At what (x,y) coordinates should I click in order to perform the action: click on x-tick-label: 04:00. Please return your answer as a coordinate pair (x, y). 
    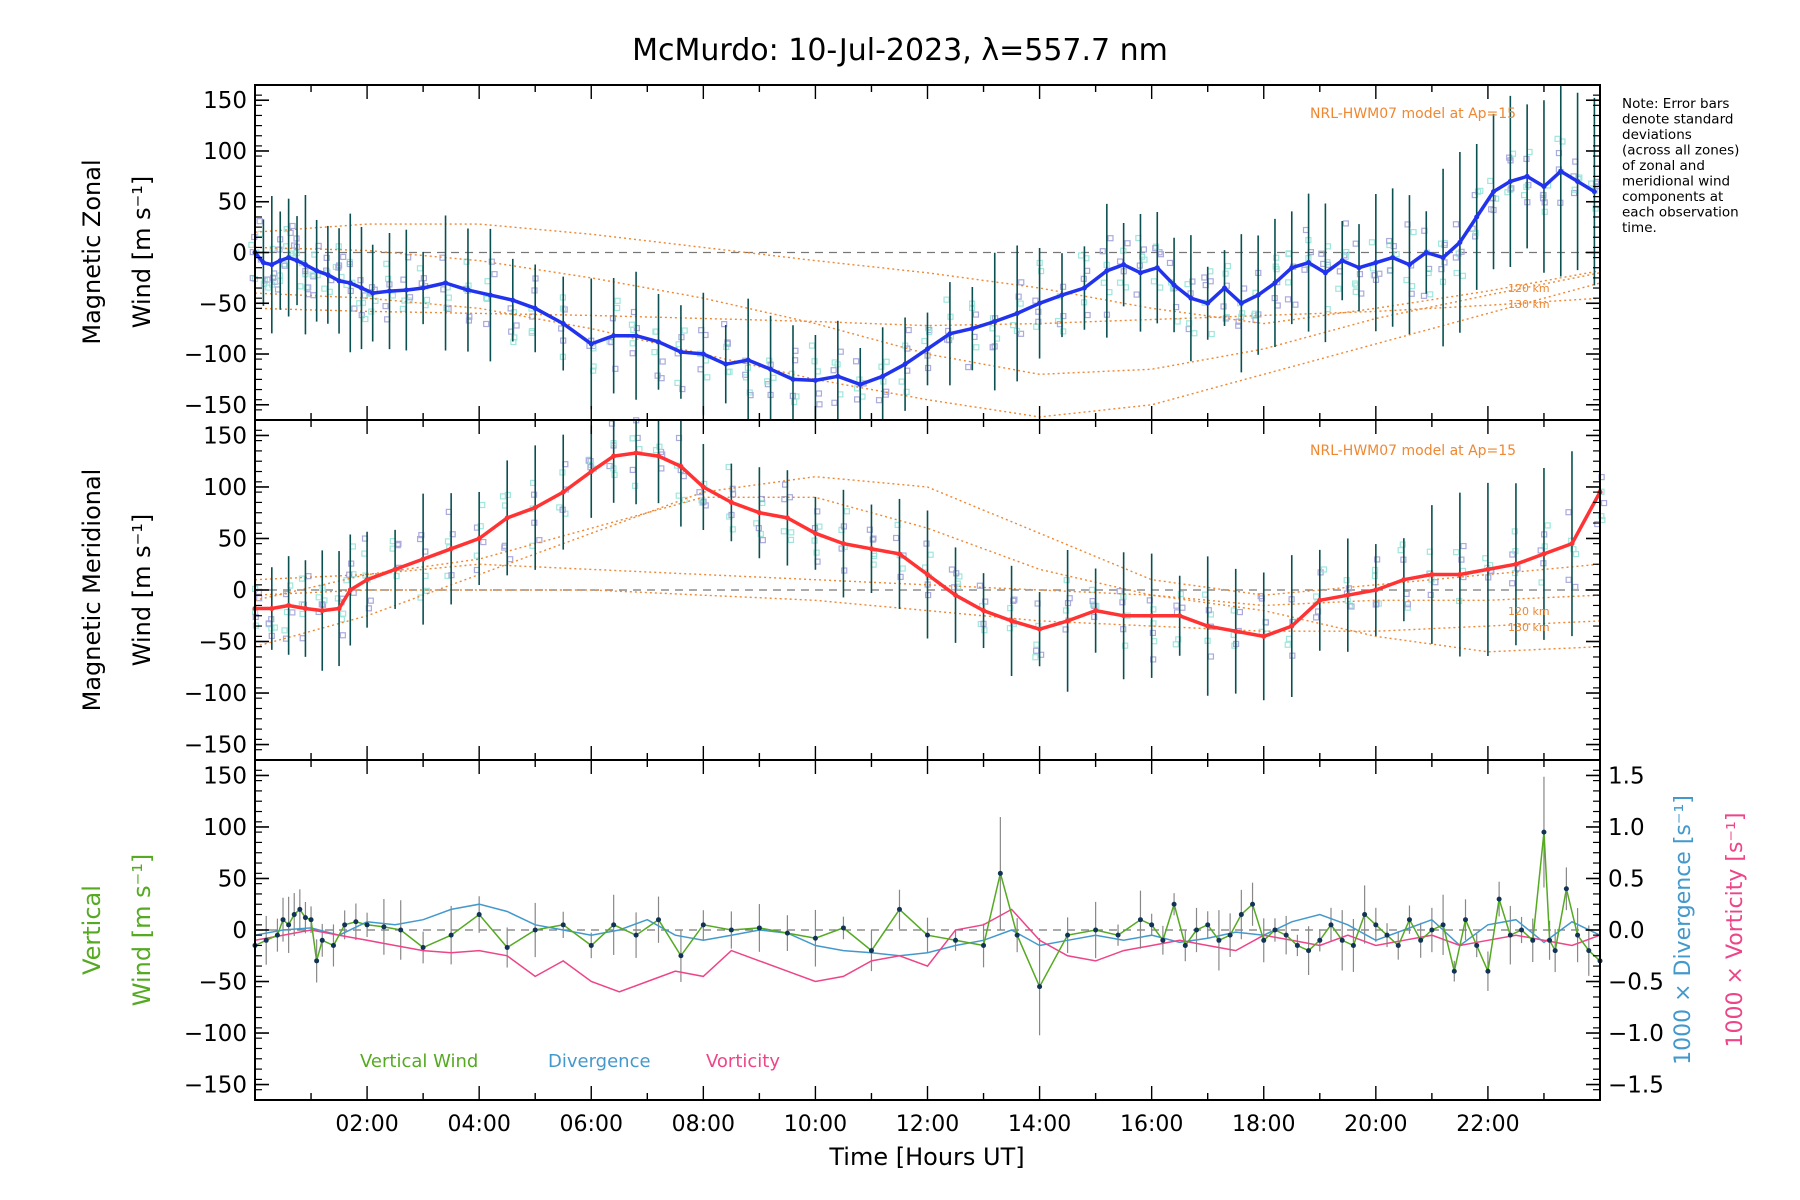
    Looking at the image, I should click on (478, 1124).